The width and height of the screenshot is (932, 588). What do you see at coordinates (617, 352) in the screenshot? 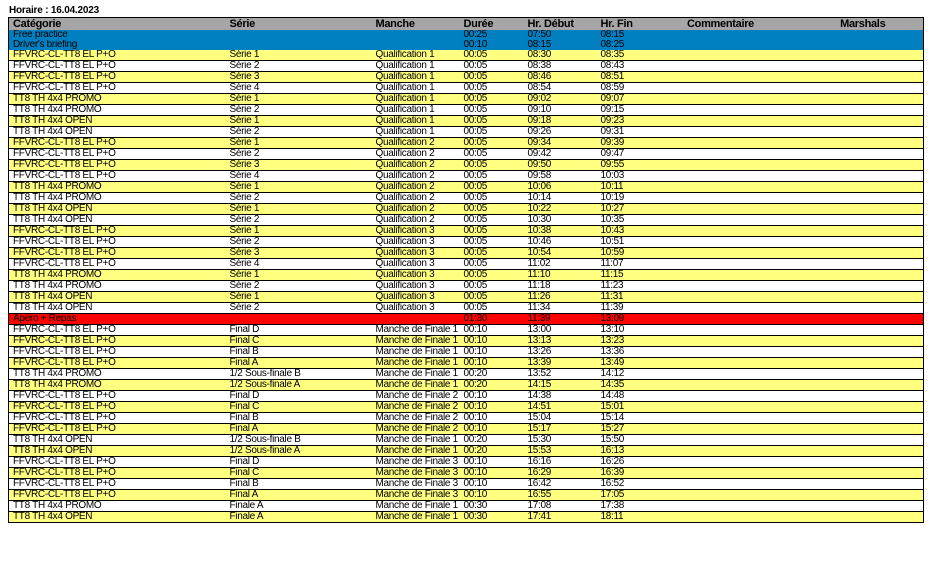
I see `cell-fin: 13:36` at bounding box center [617, 352].